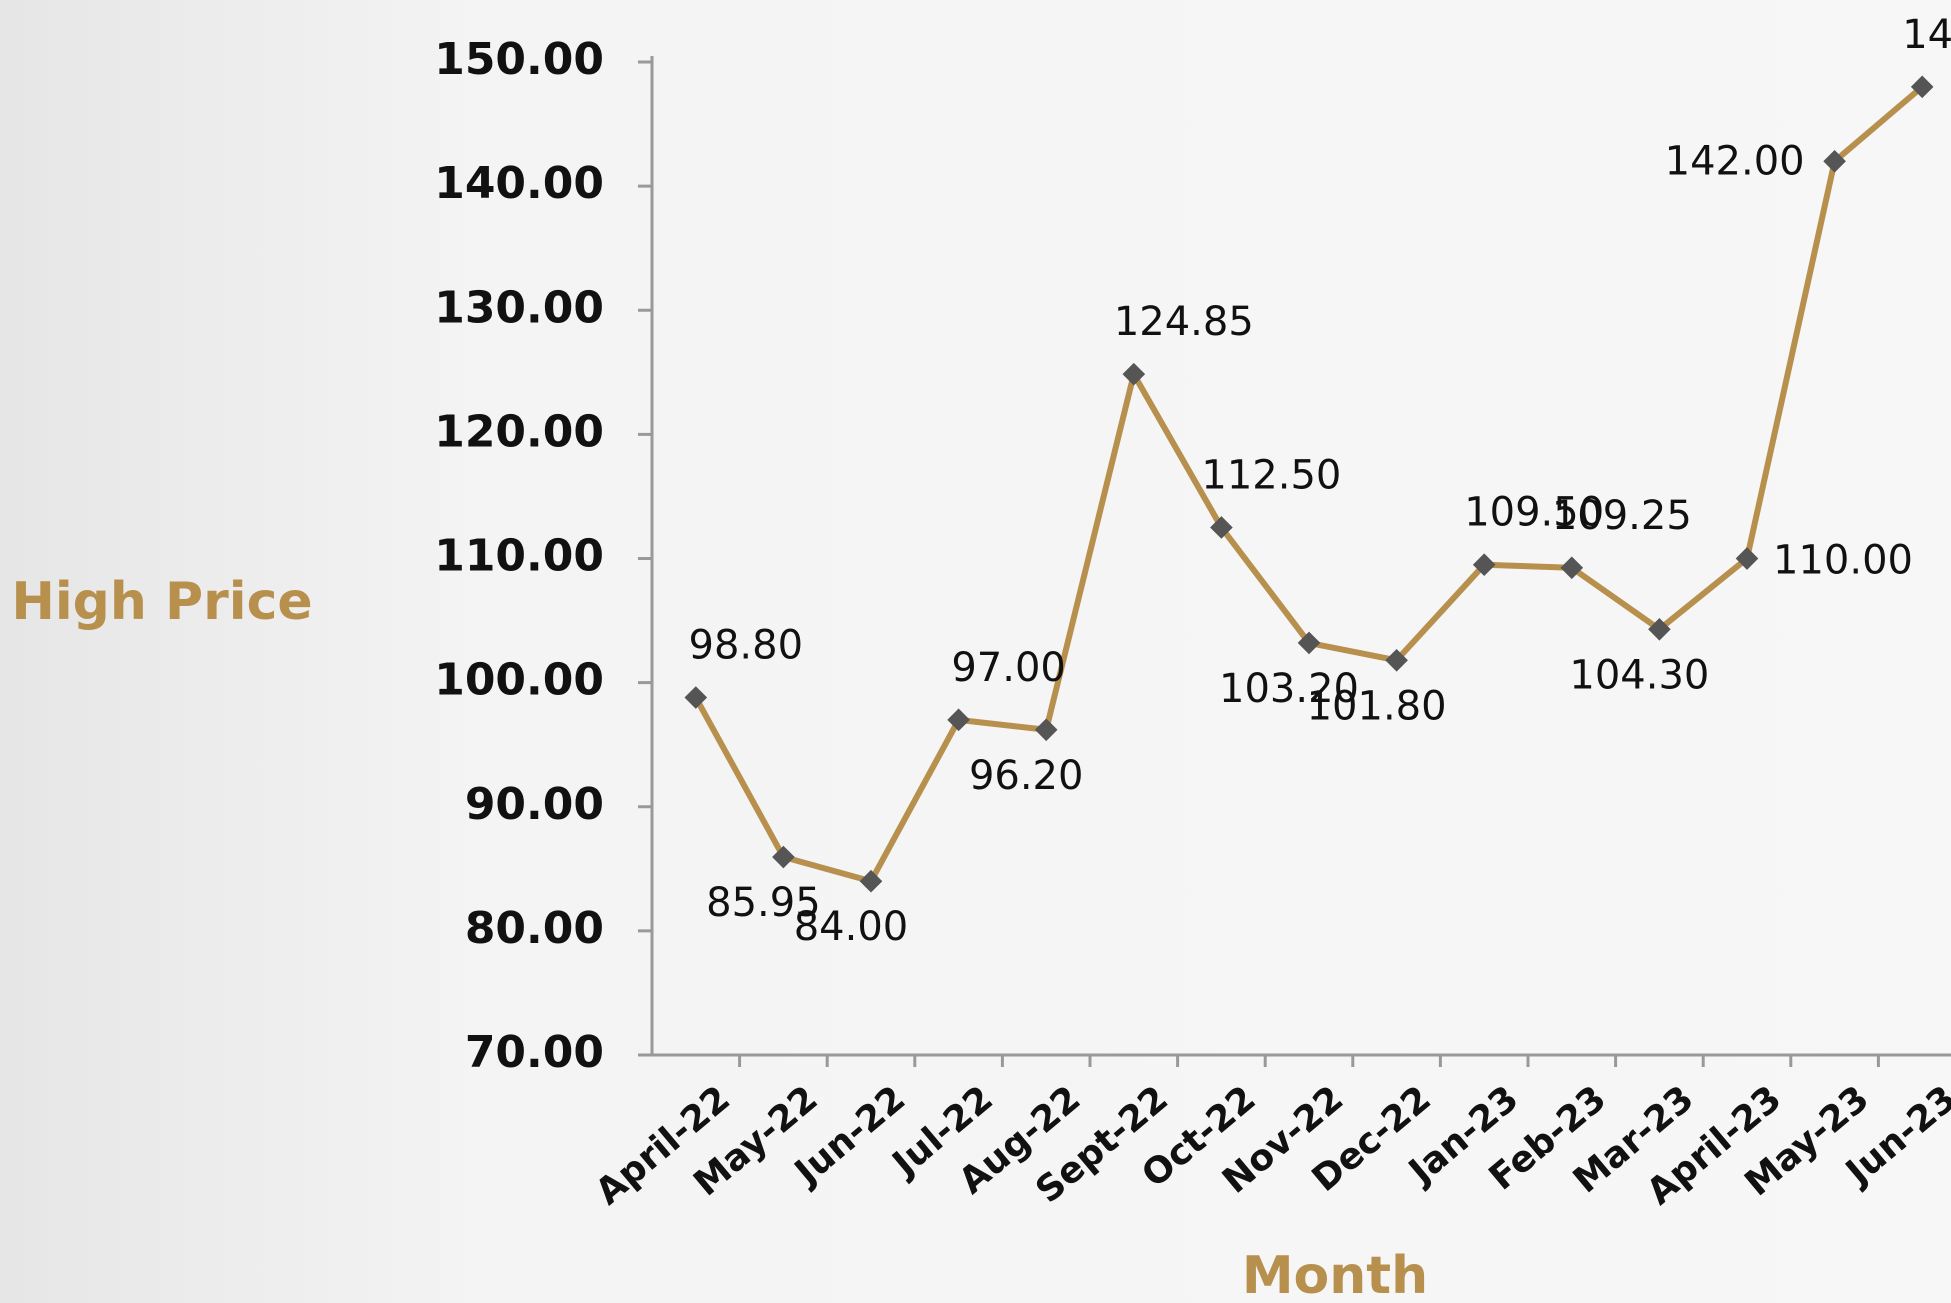  What do you see at coordinates (519, 307) in the screenshot?
I see `y-tick-label: 130.00` at bounding box center [519, 307].